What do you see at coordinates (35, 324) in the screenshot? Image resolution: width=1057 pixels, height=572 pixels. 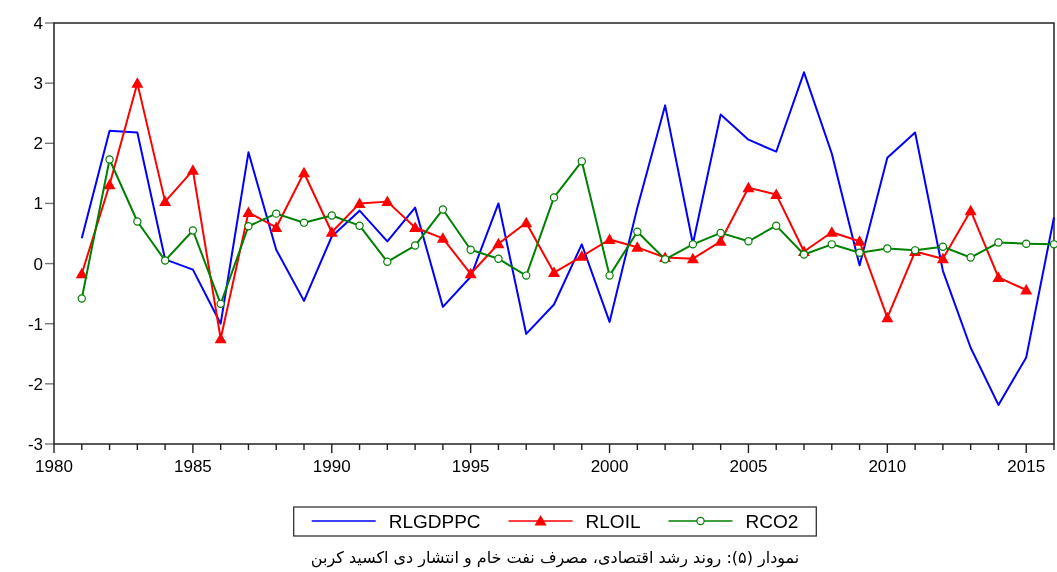 I see `y-tick-label: -1` at bounding box center [35, 324].